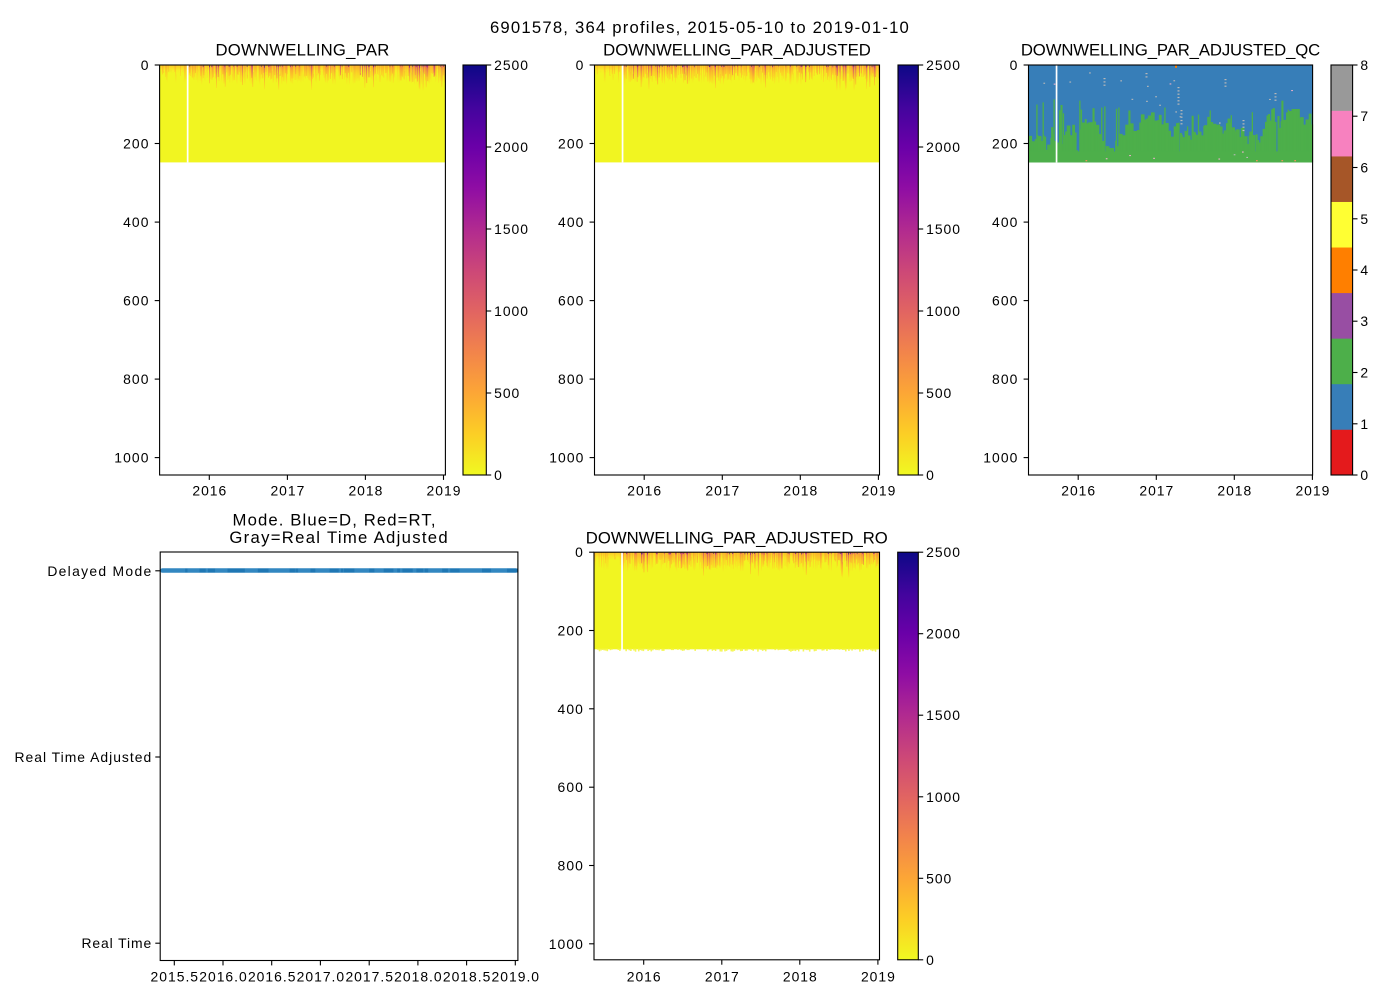 The width and height of the screenshot is (1400, 1000). What do you see at coordinates (1364, 321) in the screenshot?
I see `svg-text: 3` at bounding box center [1364, 321].